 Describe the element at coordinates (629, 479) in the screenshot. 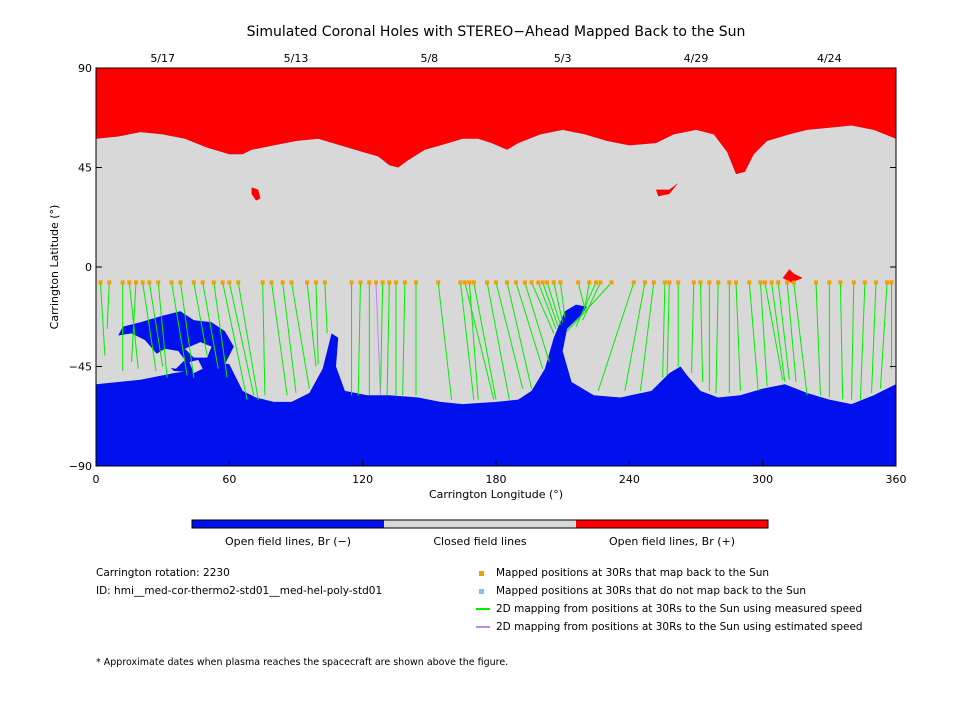

I see `x-tick-label: 240` at that location.